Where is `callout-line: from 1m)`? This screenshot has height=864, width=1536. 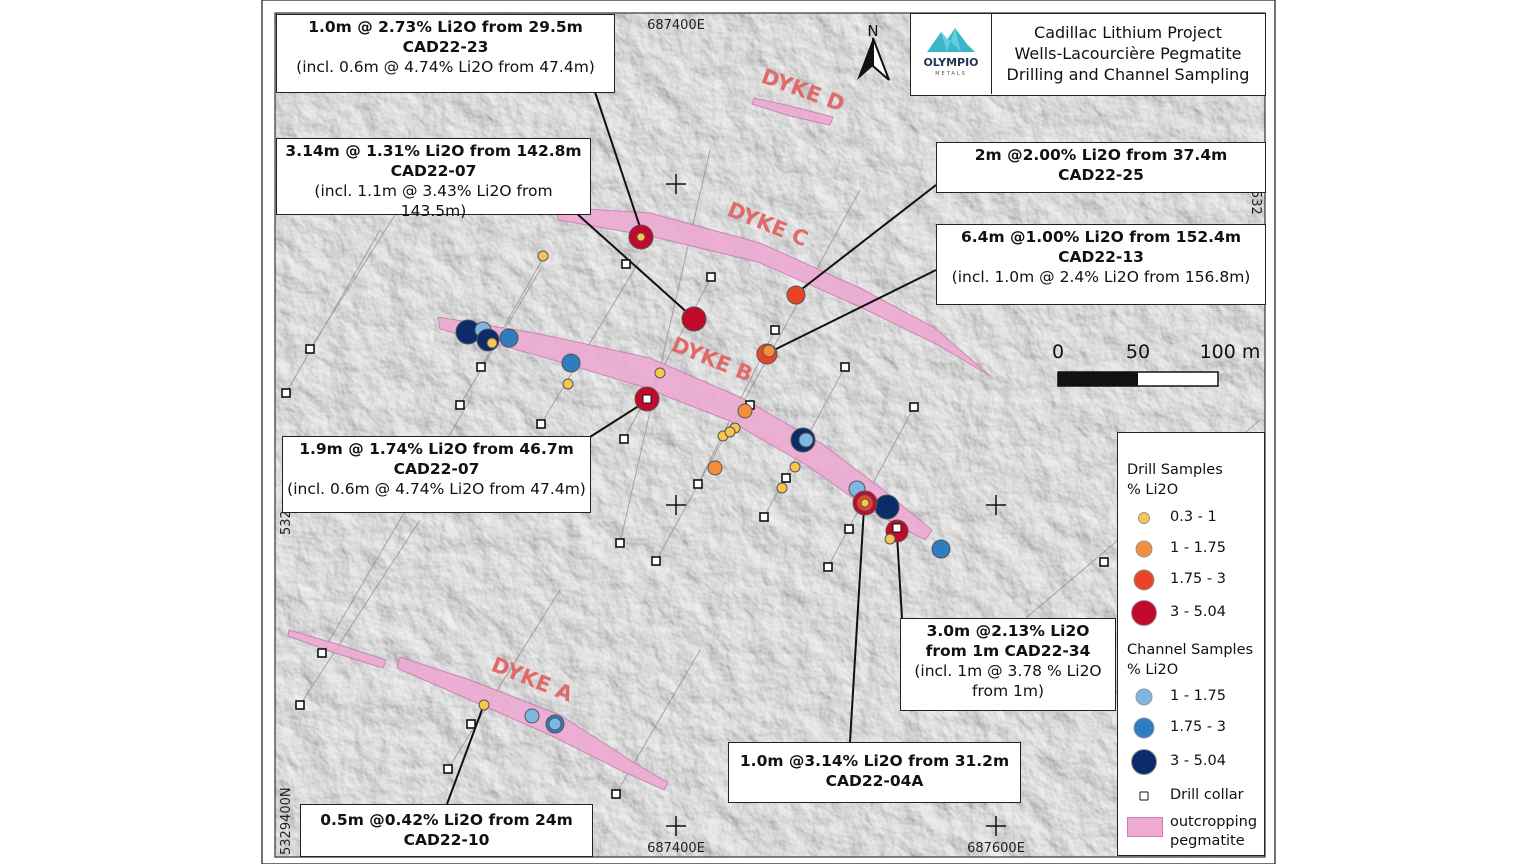
callout-line: from 1m) is located at coordinates (1007, 691).